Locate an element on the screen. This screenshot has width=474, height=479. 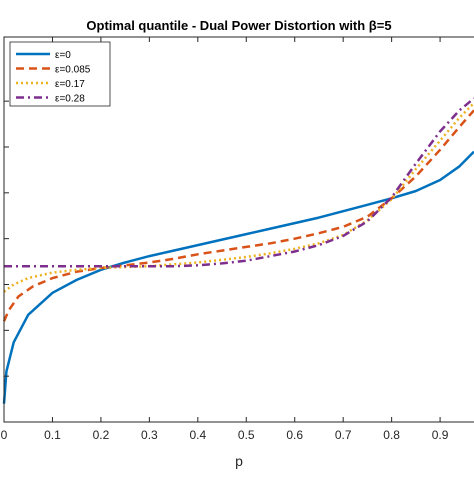
legend-label-4: ε=0.28 is located at coordinates (70, 99).